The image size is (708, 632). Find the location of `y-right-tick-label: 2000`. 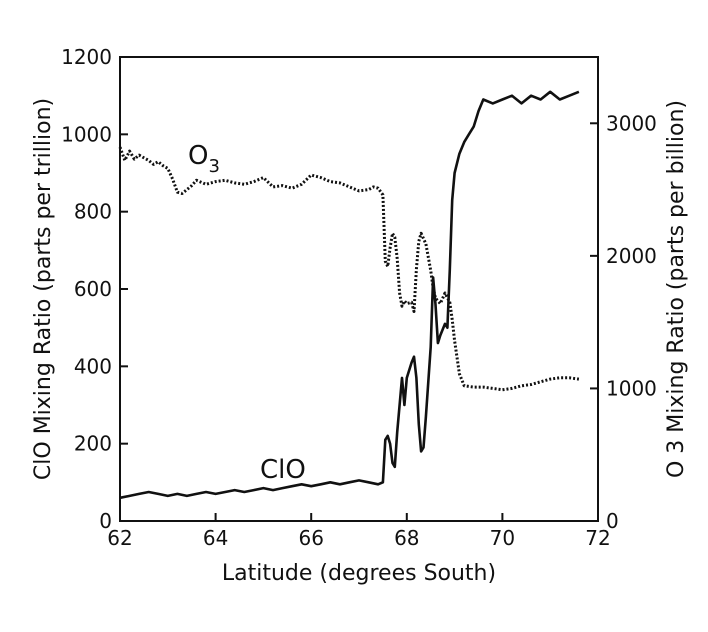

y-right-tick-label: 2000 is located at coordinates (631, 256).